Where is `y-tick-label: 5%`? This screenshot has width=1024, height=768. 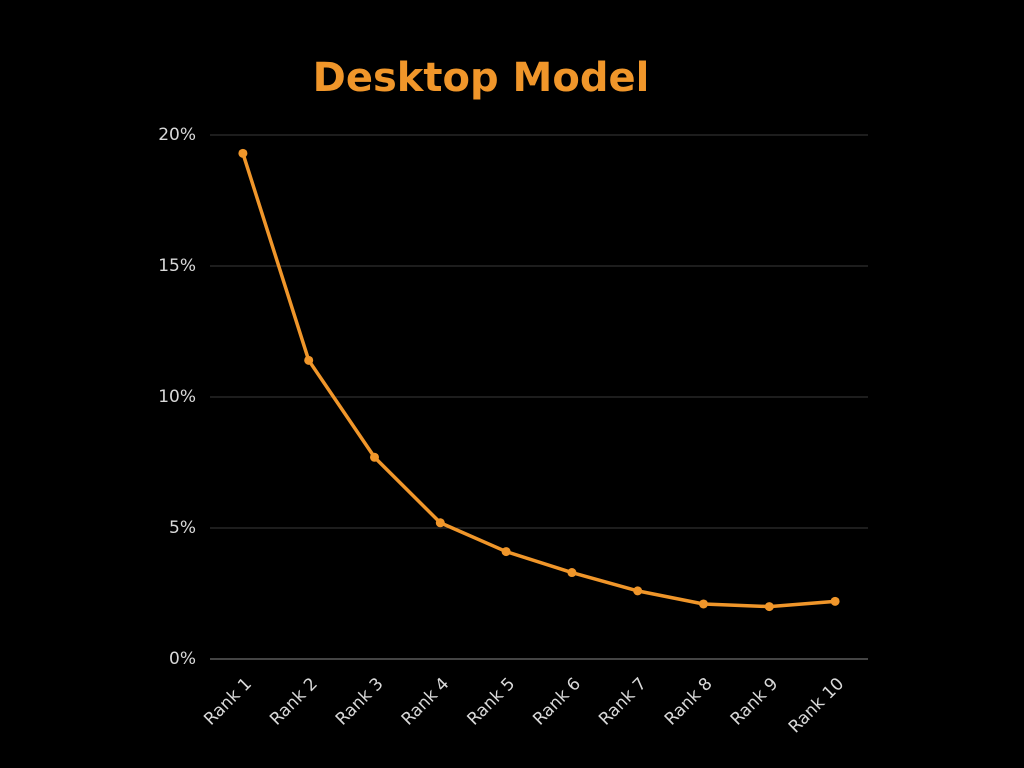 y-tick-label: 5% is located at coordinates (182, 528).